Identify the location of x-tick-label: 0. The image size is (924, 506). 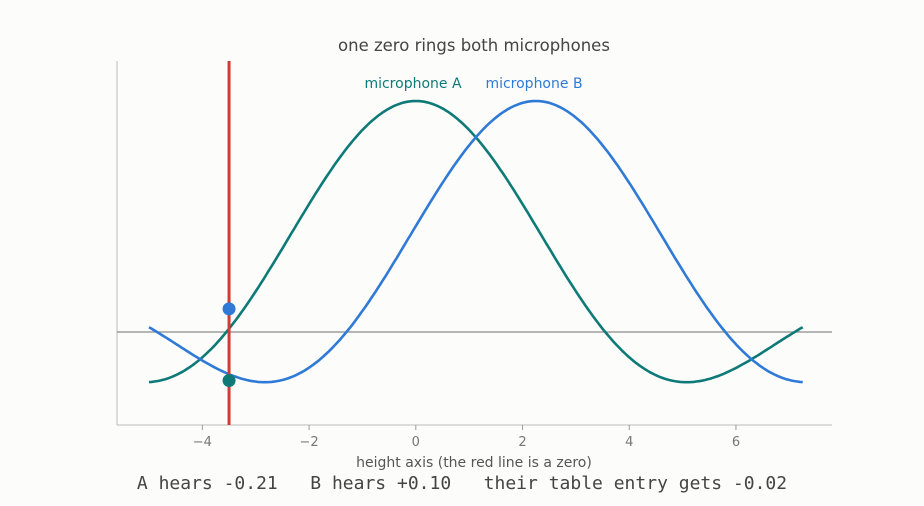
(416, 442).